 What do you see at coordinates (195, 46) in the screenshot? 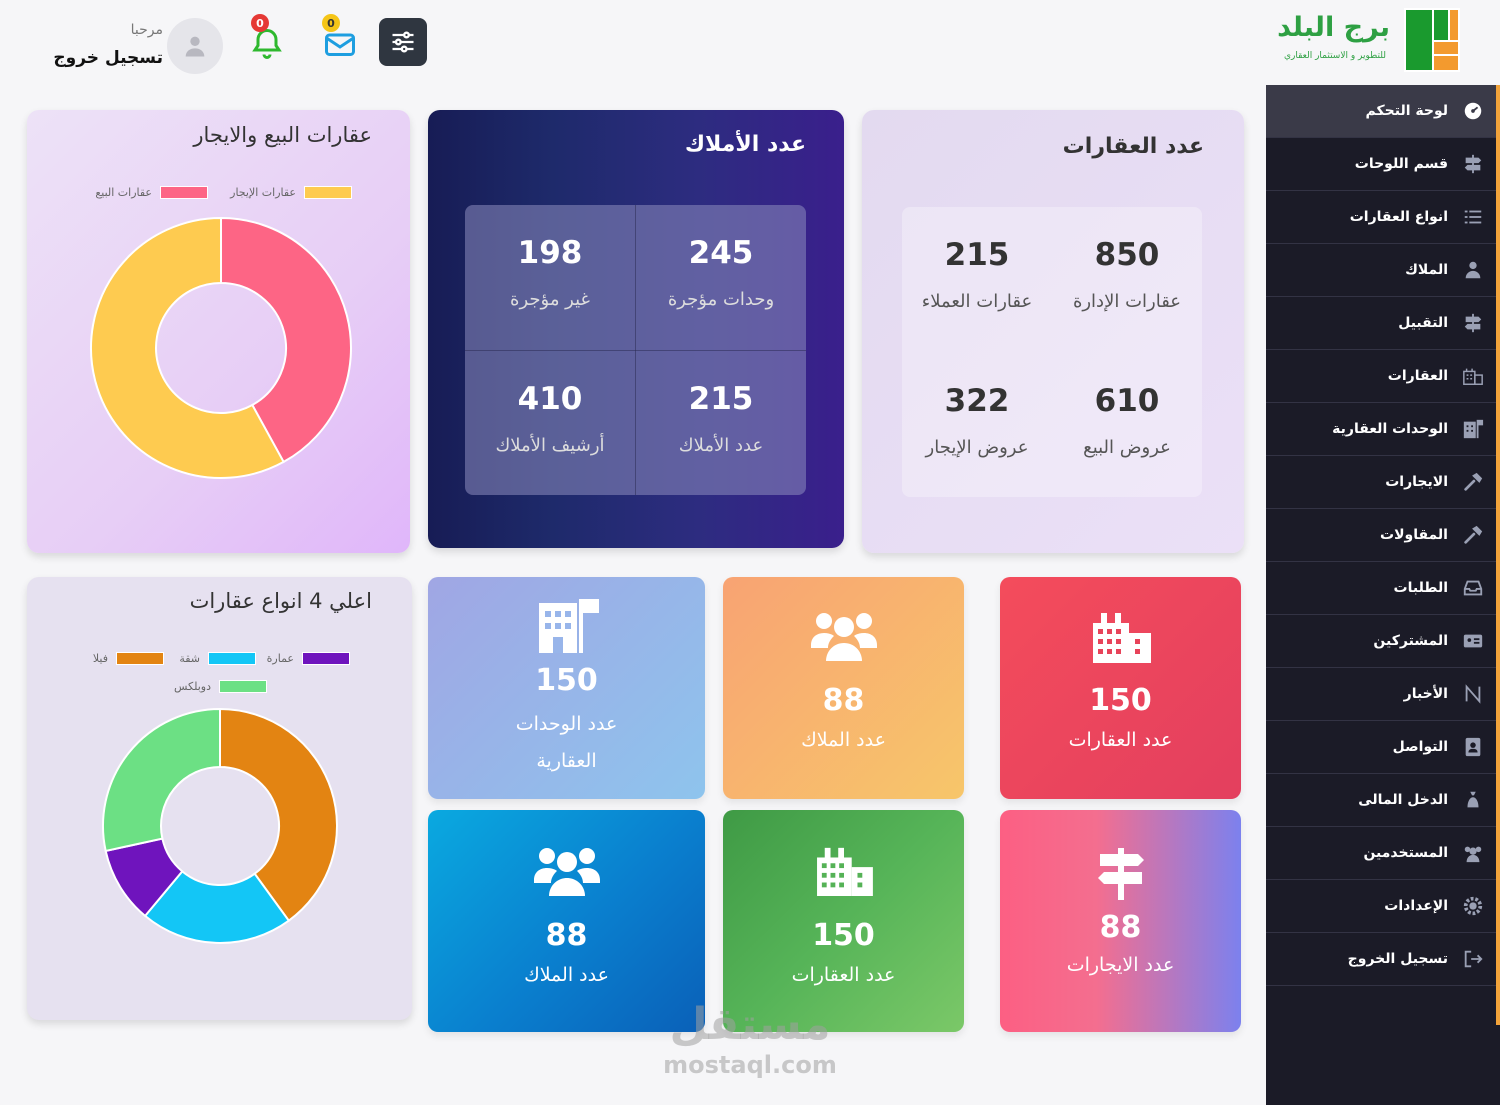
I see `avatar` at bounding box center [195, 46].